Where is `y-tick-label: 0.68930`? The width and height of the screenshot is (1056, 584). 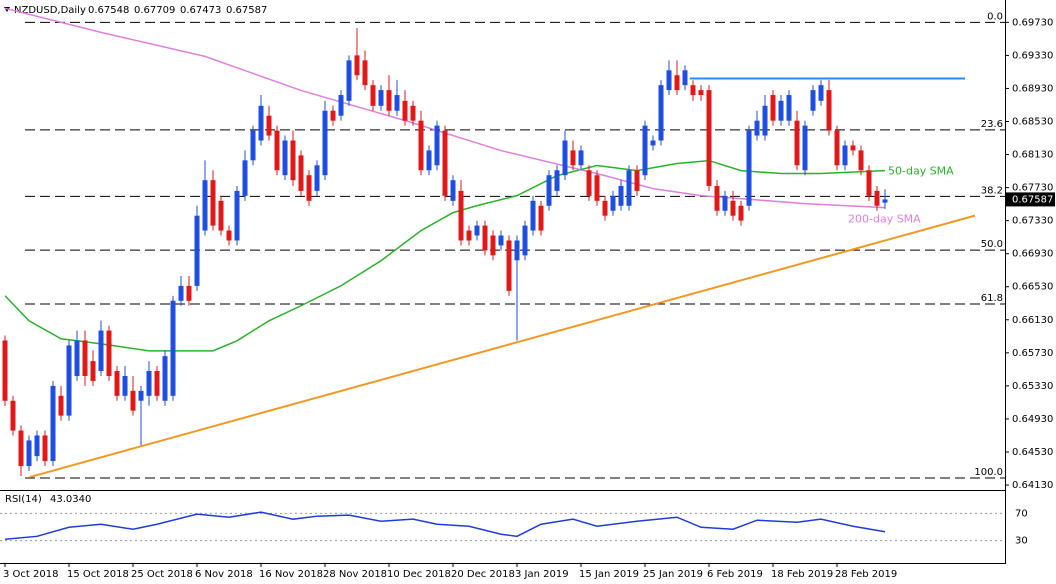
y-tick-label: 0.68930 is located at coordinates (1032, 88).